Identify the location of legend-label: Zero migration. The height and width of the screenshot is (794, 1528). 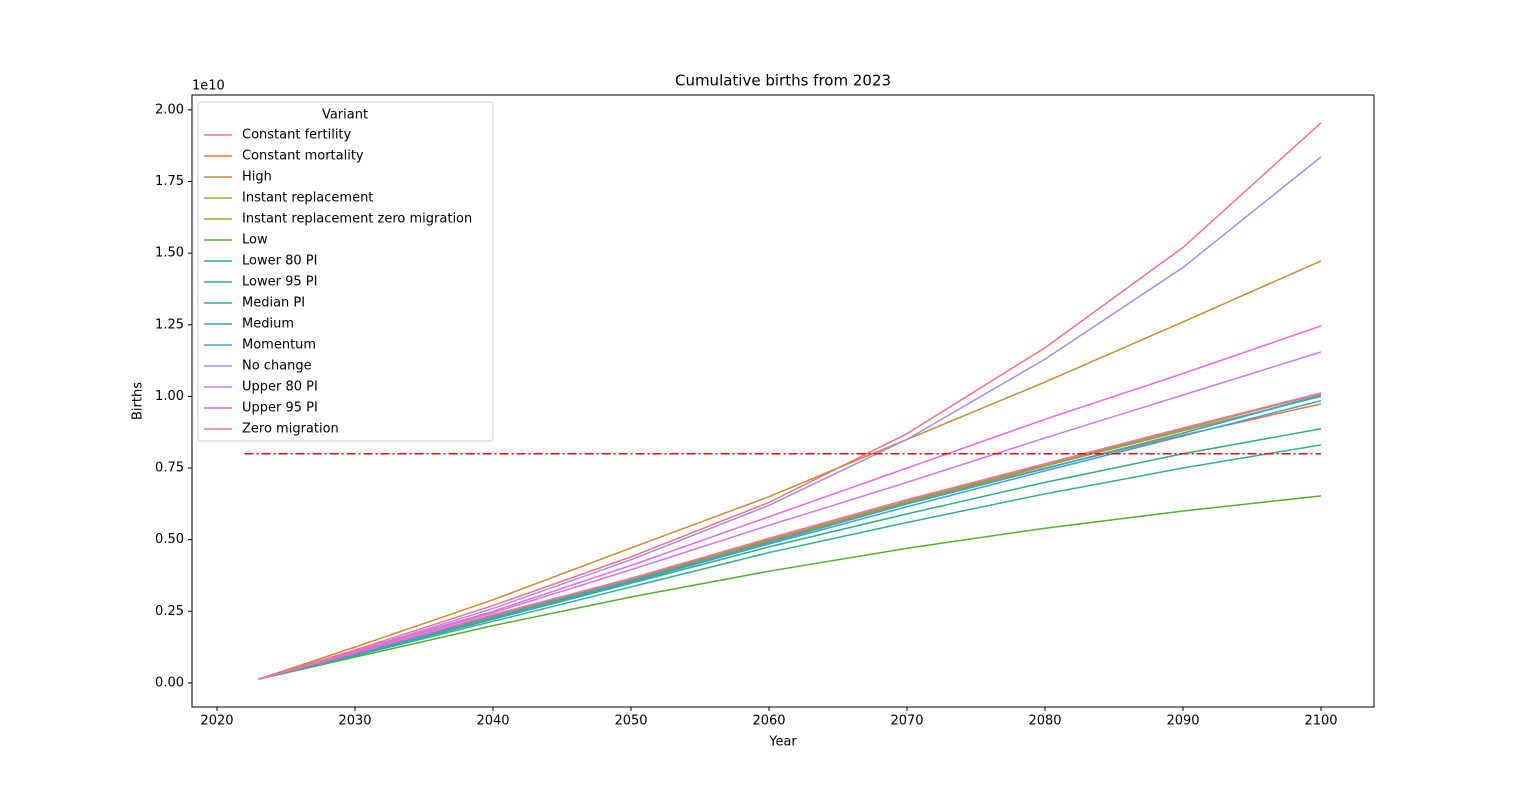
(290, 429).